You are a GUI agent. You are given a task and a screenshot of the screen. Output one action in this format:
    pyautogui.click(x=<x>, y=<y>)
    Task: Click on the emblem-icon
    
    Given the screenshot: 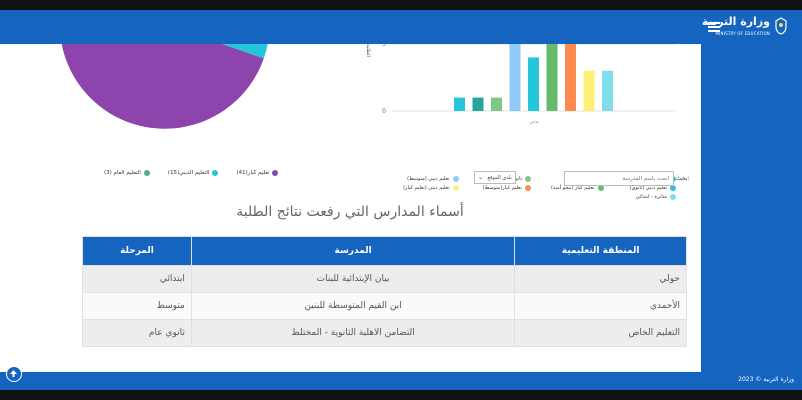 What is the action you would take?
    pyautogui.click(x=781, y=26)
    